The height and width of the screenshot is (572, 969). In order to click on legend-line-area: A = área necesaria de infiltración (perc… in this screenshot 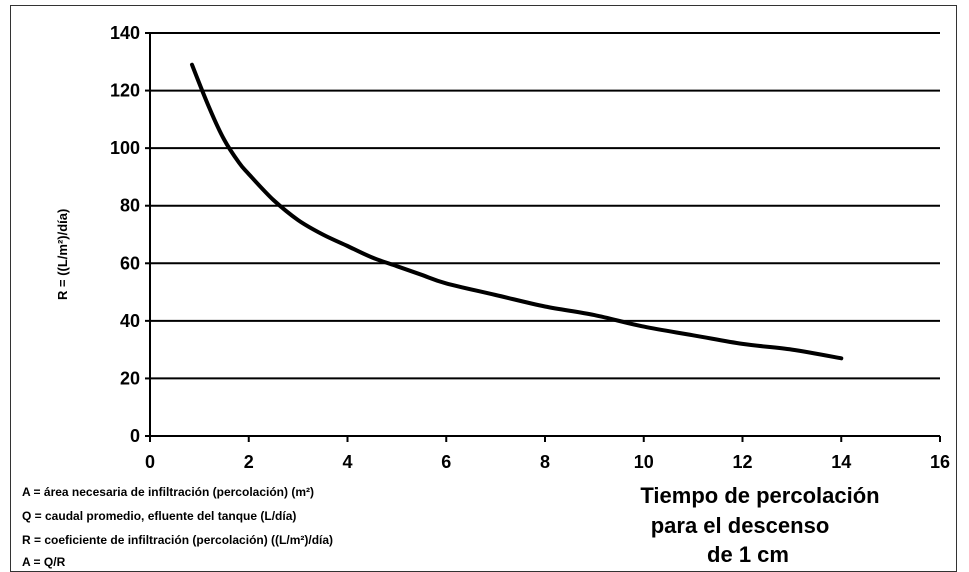, I will do `click(168, 492)`.